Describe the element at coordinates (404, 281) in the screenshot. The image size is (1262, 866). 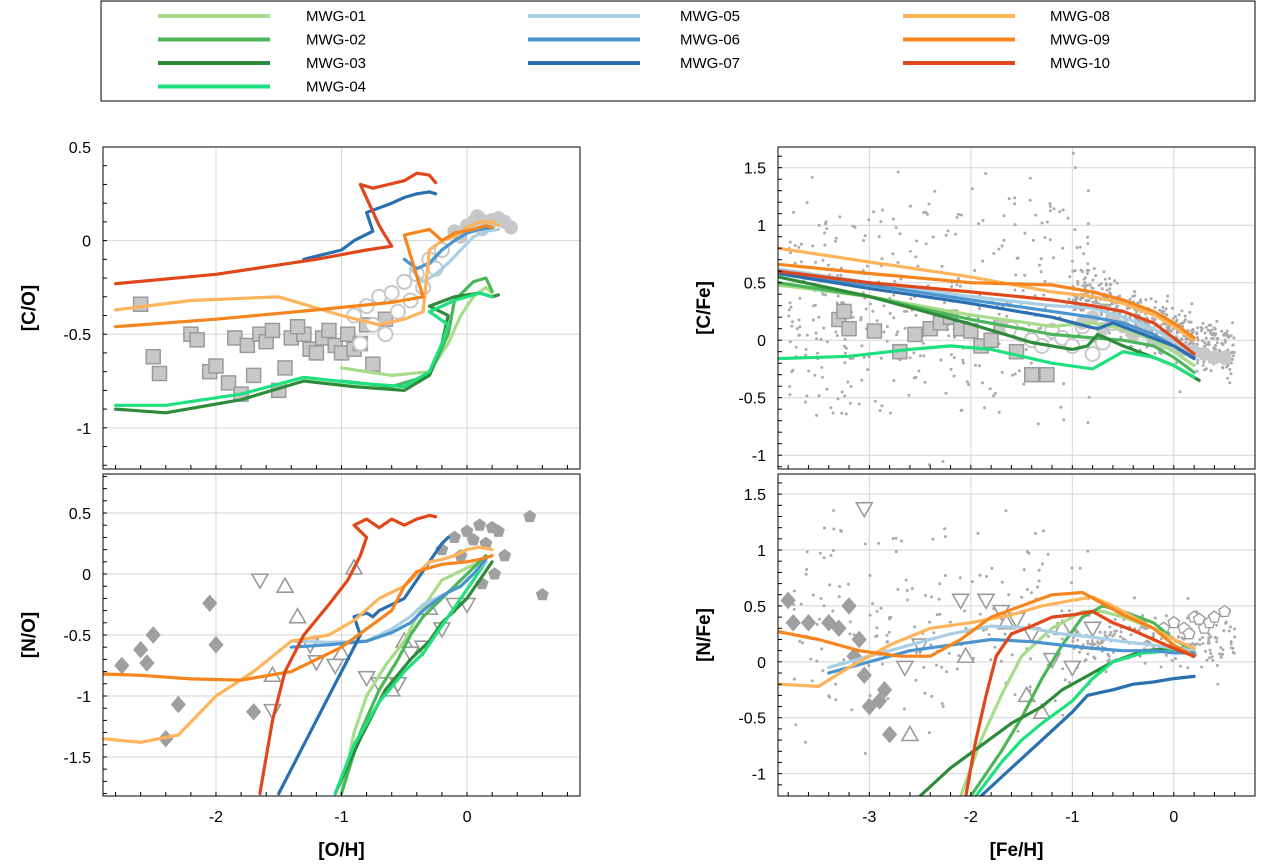
I see `obs-marker-circle-open` at that location.